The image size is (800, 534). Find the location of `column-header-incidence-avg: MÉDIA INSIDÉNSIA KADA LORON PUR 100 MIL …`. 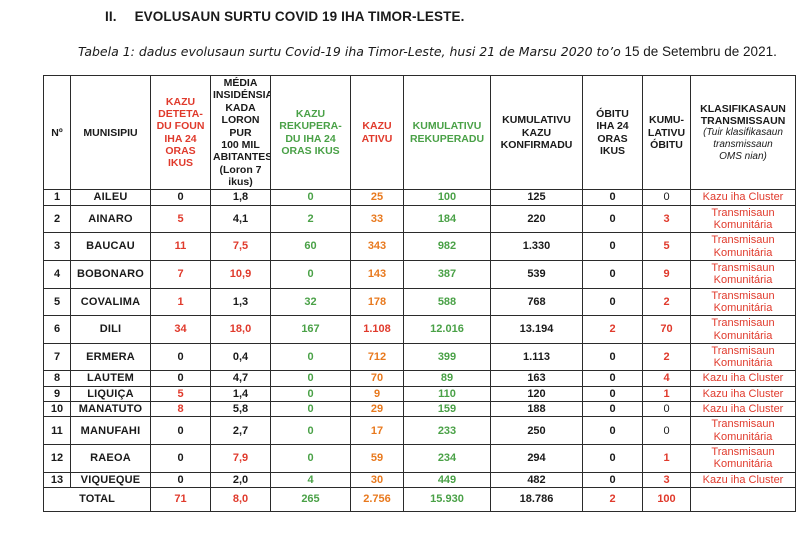

column-header-incidence-avg: MÉDIA INSIDÉNSIA KADA LORON PUR 100 MIL … is located at coordinates (240, 132).